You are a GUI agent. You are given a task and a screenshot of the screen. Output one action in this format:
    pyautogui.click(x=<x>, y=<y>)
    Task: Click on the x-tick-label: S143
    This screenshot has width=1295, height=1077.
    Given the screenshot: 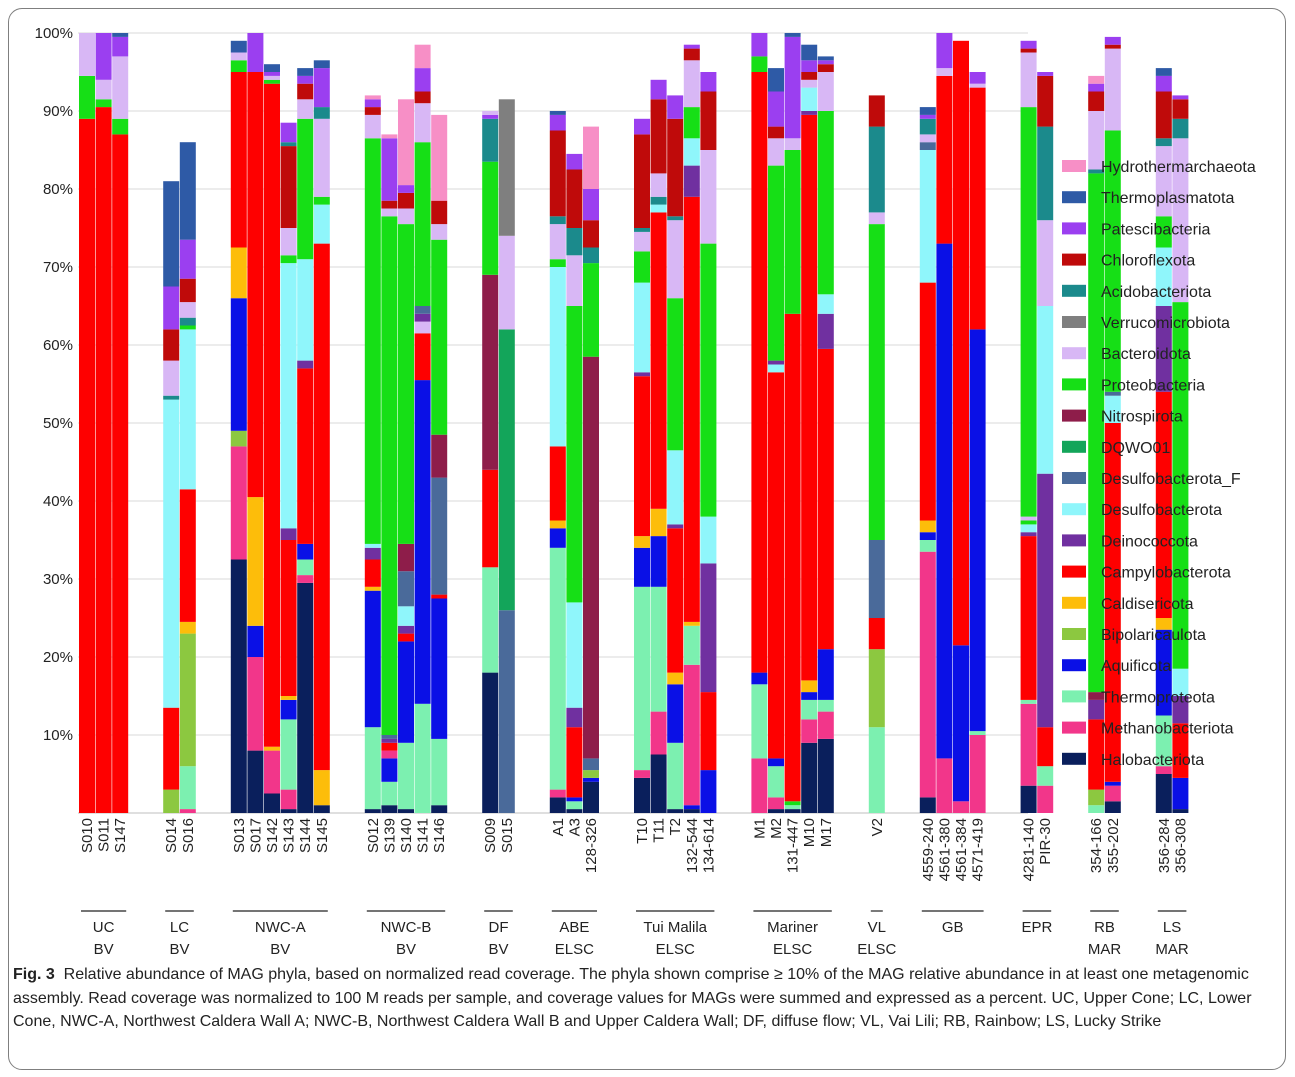 What is the action you would take?
    pyautogui.click(x=289, y=835)
    